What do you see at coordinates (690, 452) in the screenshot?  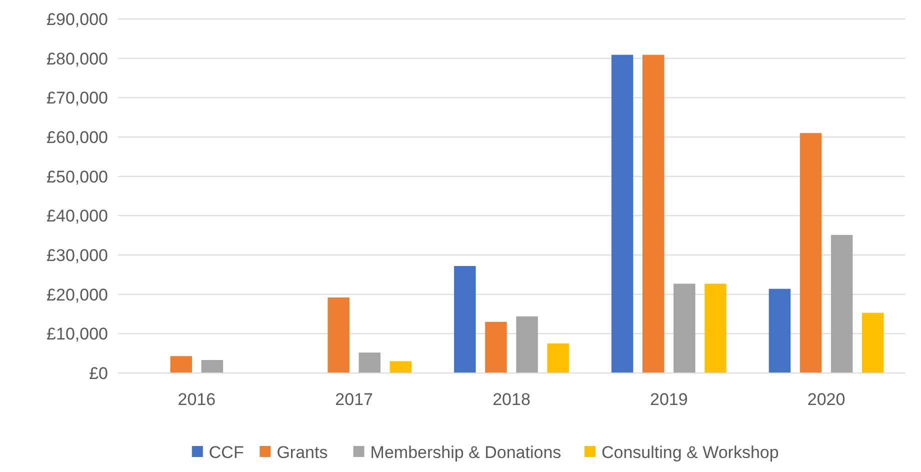 I see `legend-label: Consulting & Workshop` at bounding box center [690, 452].